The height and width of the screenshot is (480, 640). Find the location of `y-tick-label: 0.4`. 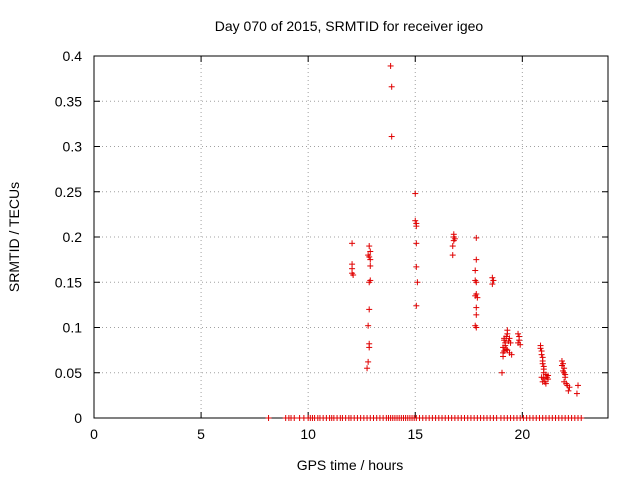

y-tick-label: 0.4 is located at coordinates (73, 56).